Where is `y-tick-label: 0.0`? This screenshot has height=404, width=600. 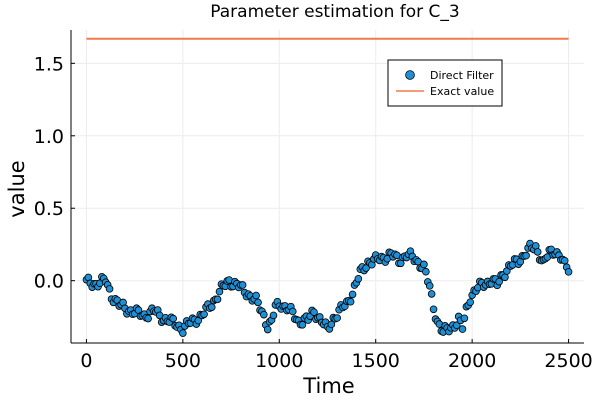 y-tick-label: 0.0 is located at coordinates (49, 282).